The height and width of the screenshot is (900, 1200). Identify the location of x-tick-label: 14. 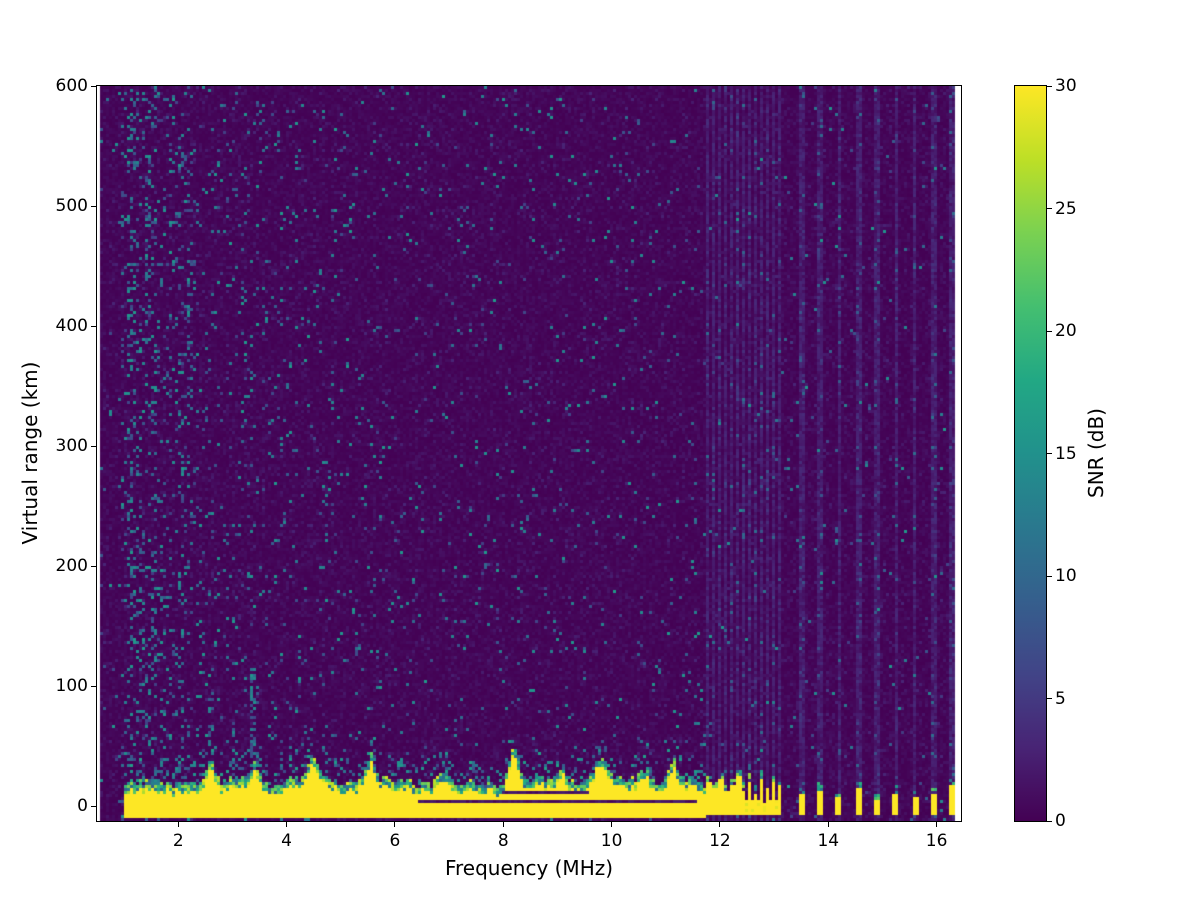
(828, 841).